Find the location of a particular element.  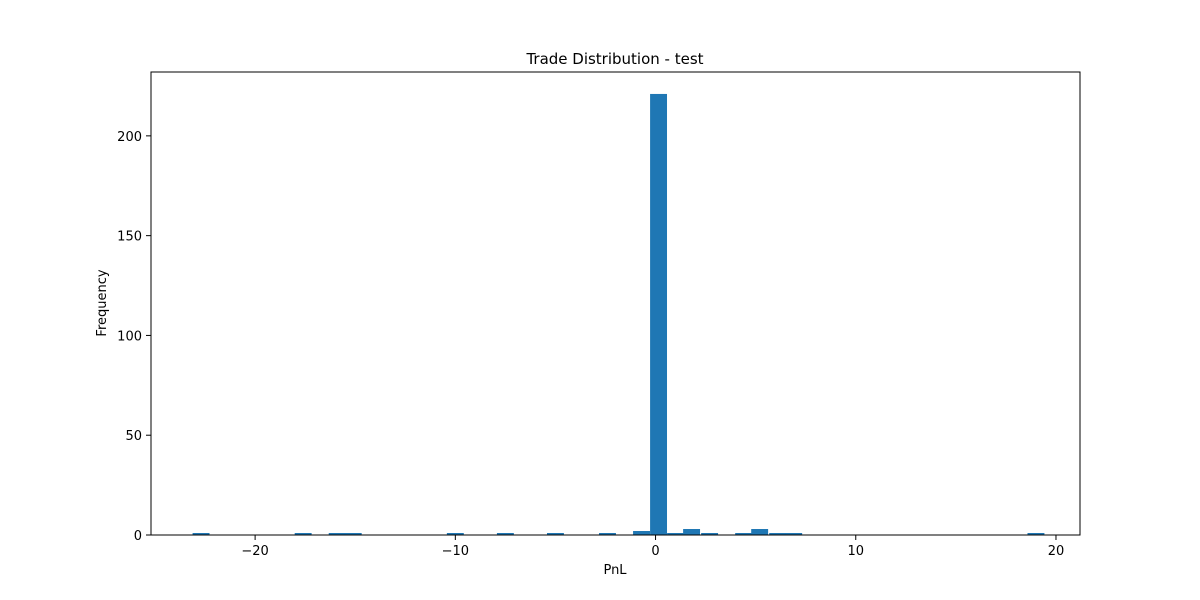

x-axis: −20 −10 0 10 20 is located at coordinates (652, 547).